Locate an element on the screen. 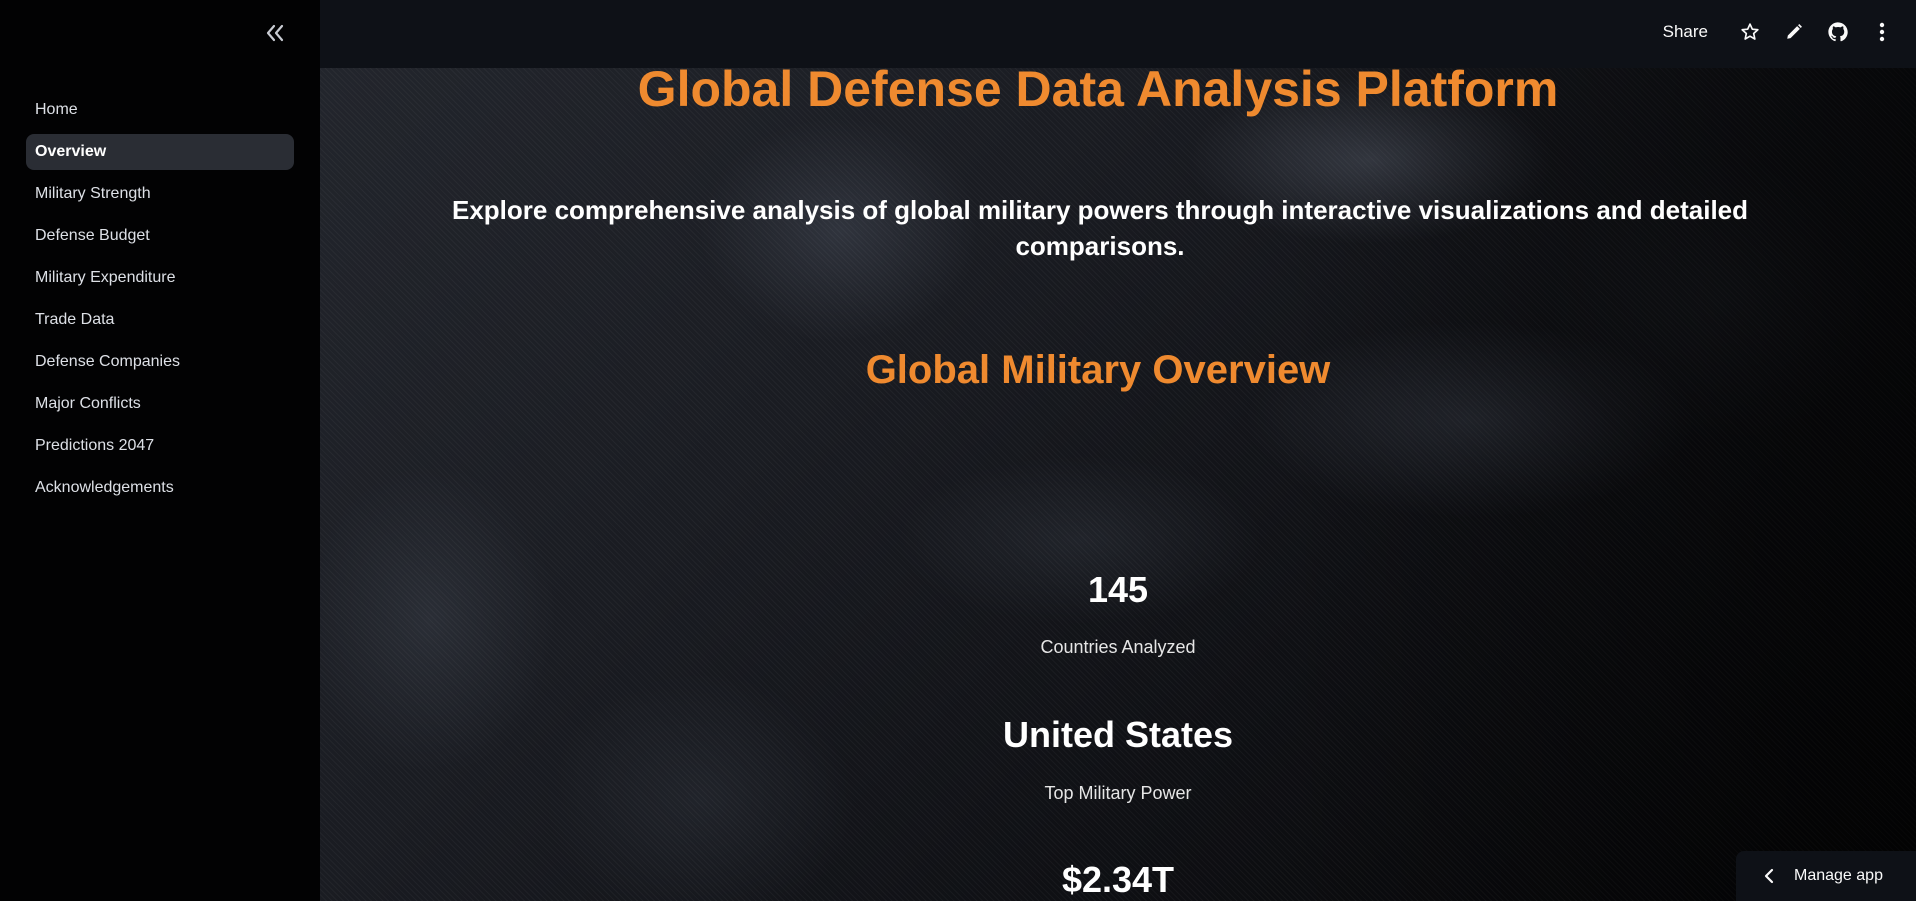 This screenshot has width=1916, height=901. collapse-sidebar-button is located at coordinates (275, 33).